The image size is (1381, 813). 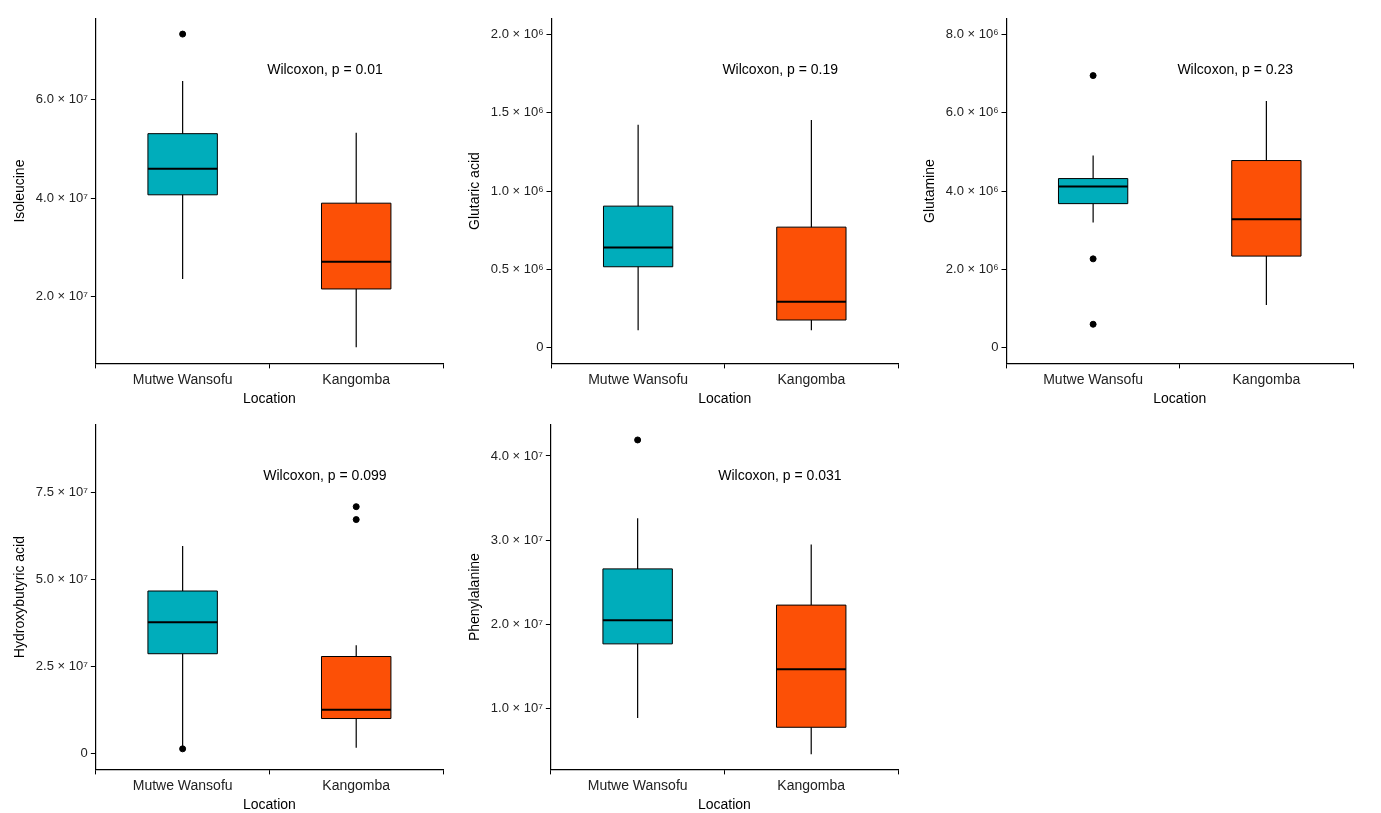 I want to click on y-tick-label: 6.0 × 10⁶, so click(x=972, y=112).